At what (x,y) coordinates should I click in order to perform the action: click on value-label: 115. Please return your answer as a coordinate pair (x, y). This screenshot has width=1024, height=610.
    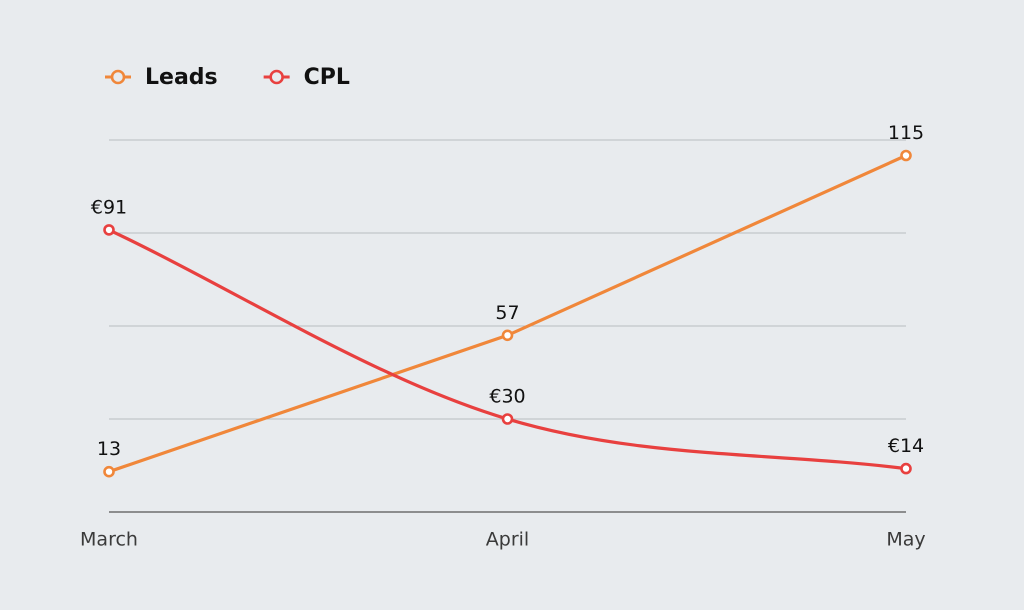
    Looking at the image, I should click on (906, 133).